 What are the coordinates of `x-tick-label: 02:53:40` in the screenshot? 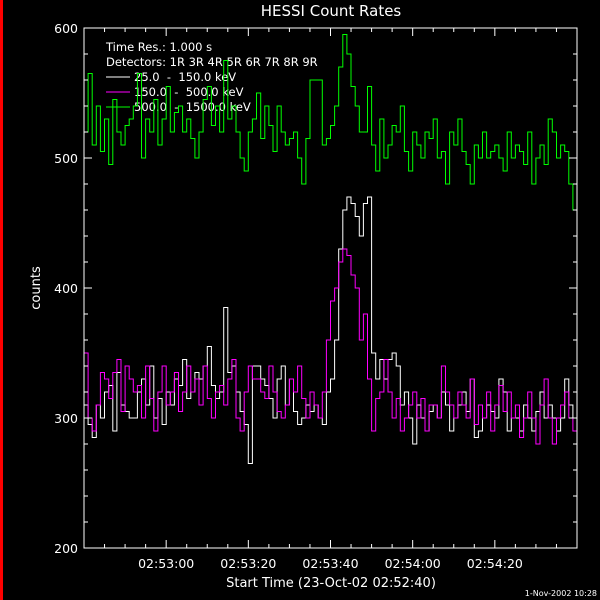 It's located at (330, 563).